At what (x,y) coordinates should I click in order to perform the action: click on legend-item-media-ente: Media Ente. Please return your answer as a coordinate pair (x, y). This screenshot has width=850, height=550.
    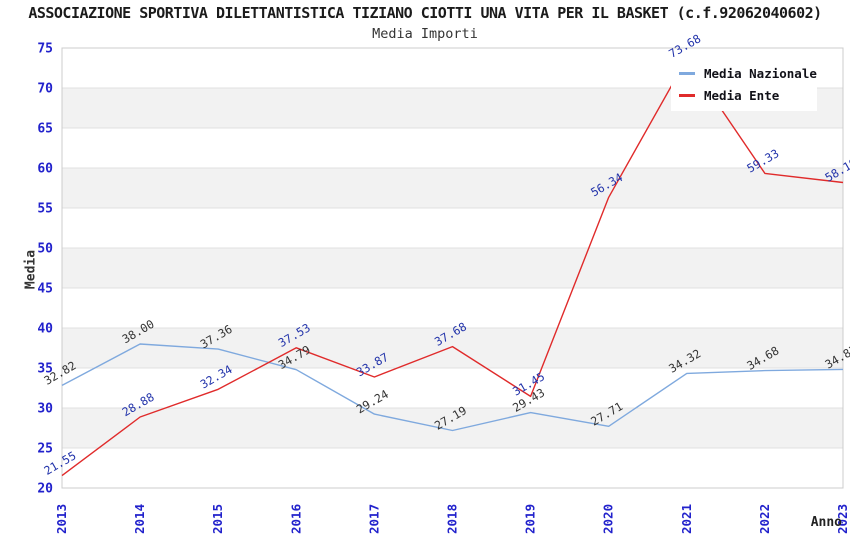
    Looking at the image, I should click on (744, 95).